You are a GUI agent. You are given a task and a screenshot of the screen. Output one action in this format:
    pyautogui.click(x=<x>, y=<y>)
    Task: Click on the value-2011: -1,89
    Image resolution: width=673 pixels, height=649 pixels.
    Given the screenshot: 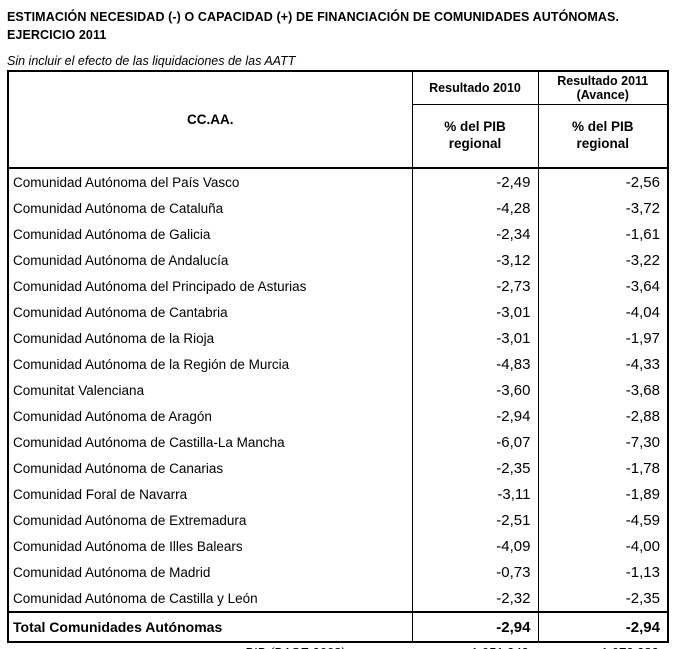 What is the action you would take?
    pyautogui.click(x=642, y=494)
    